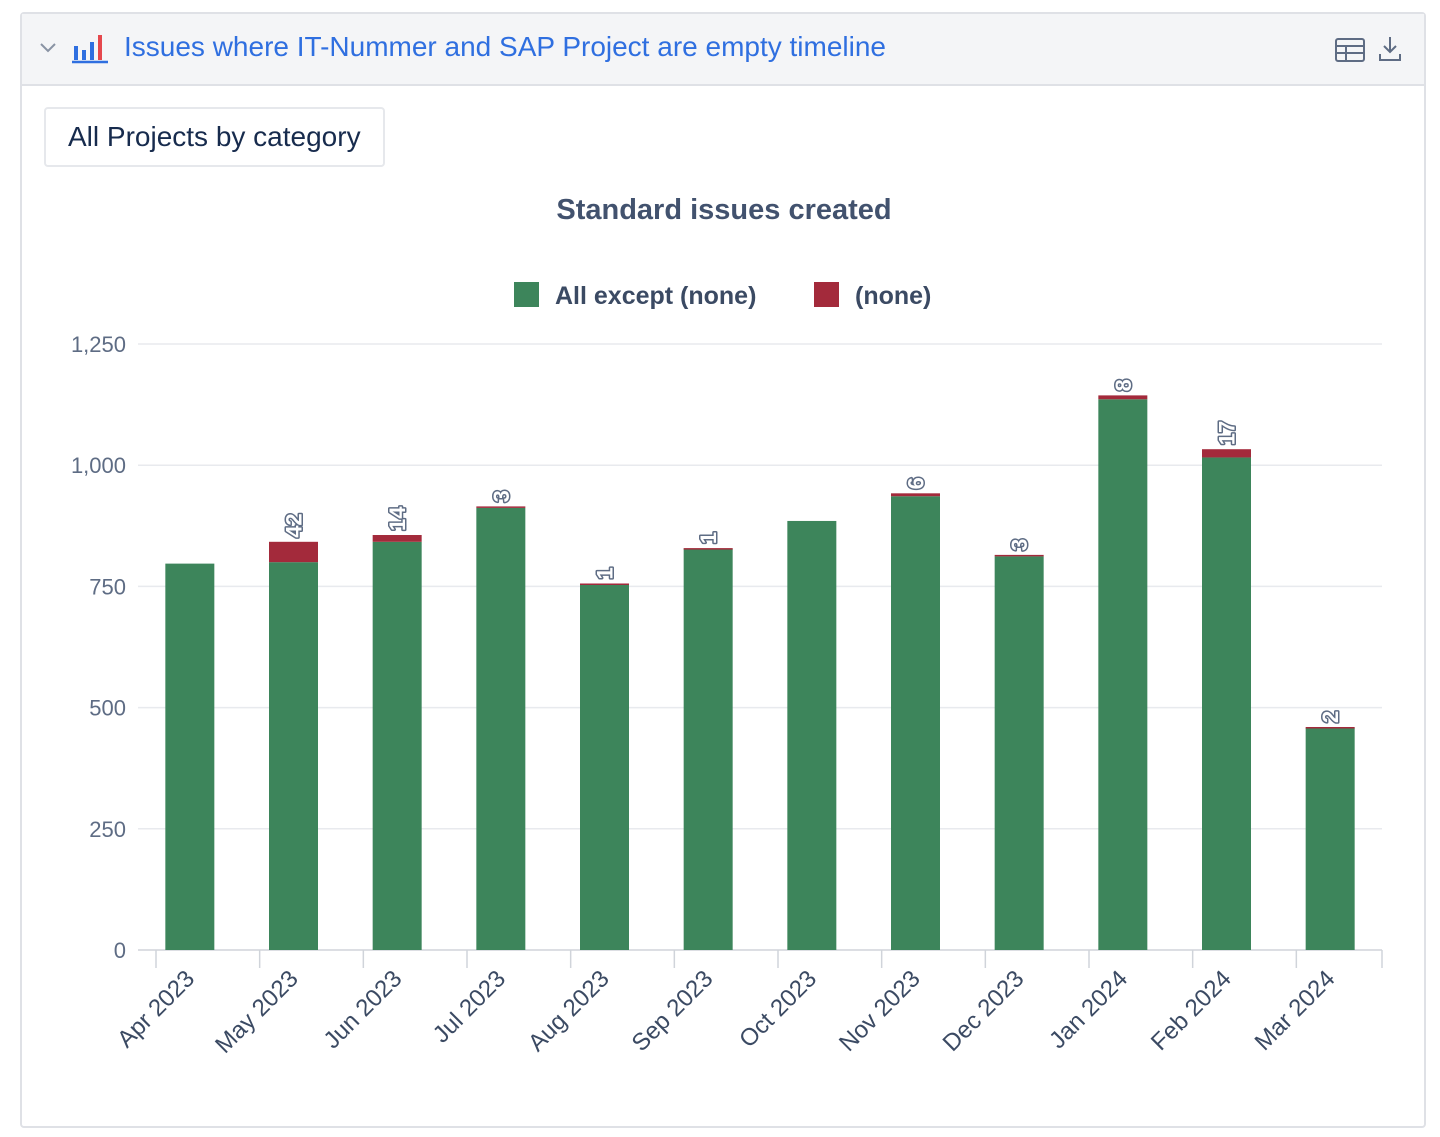 The width and height of the screenshot is (1440, 1137). I want to click on x-tick-label: Aug 2023, so click(569, 1011).